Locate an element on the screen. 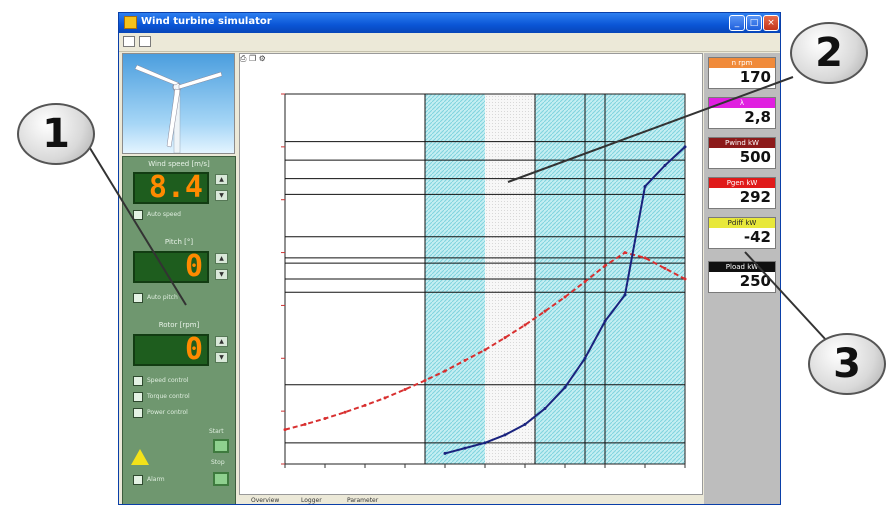  tile-pwind-label: Pwind kW is located at coordinates (742, 143).